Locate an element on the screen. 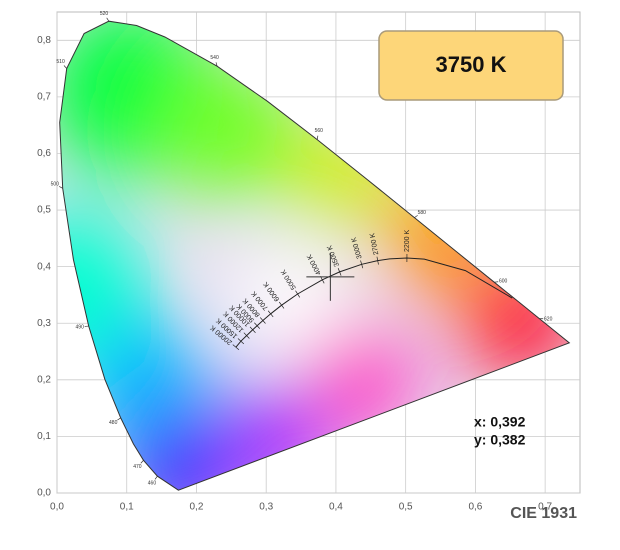 The width and height of the screenshot is (620, 550). x-tick-label: 0,1 is located at coordinates (127, 507).